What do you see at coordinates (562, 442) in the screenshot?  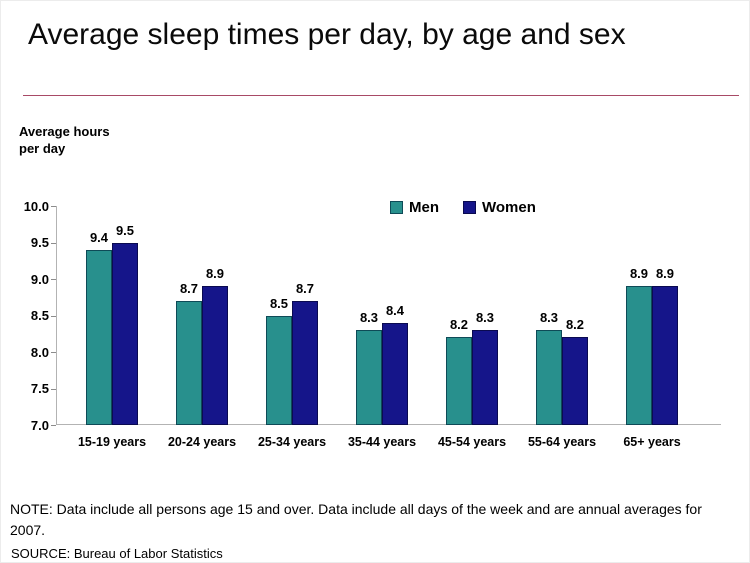 I see `x-category-label: 55-64 years` at bounding box center [562, 442].